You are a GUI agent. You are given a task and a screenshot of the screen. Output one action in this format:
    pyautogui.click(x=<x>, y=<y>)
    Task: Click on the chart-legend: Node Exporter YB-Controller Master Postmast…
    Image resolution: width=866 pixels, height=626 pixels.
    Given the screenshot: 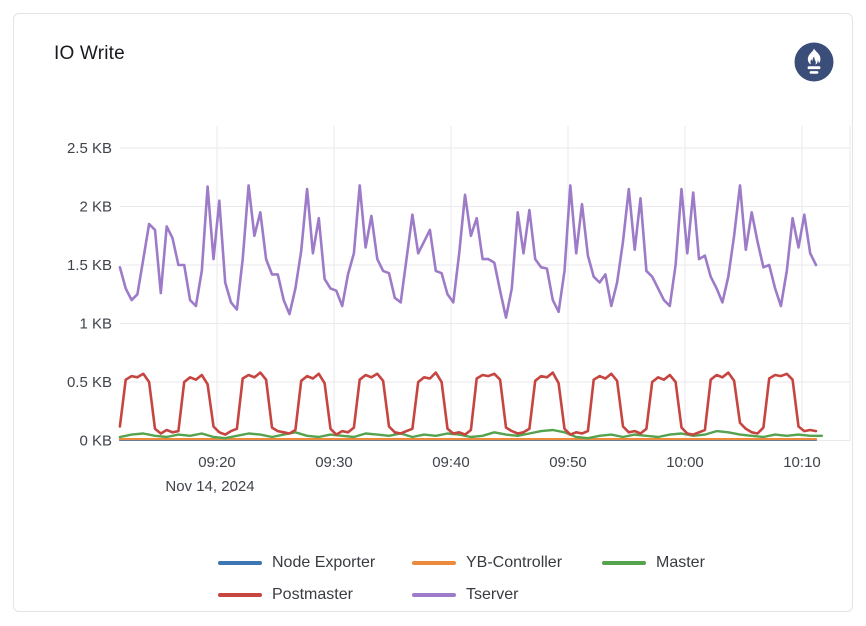 What is the action you would take?
    pyautogui.click(x=461, y=579)
    